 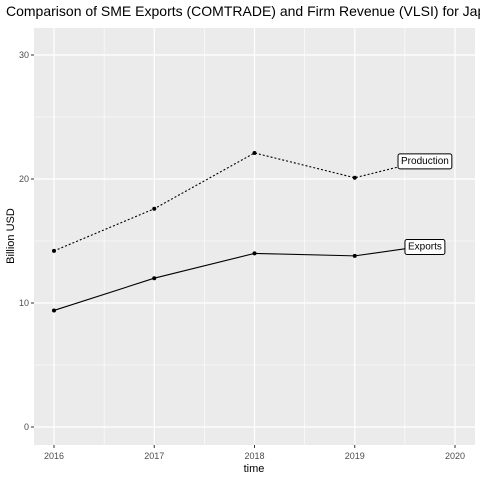 I want to click on series-label-exports: Exports, so click(x=425, y=246).